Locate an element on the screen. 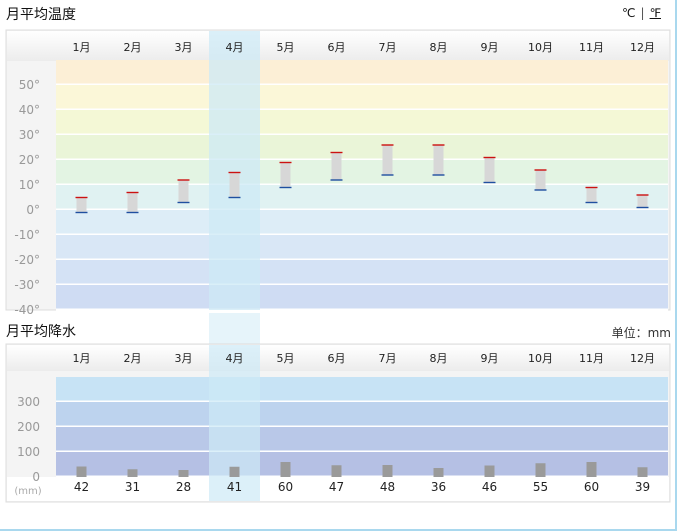 The height and width of the screenshot is (531, 677). precip-month-label: 5月 is located at coordinates (286, 358).